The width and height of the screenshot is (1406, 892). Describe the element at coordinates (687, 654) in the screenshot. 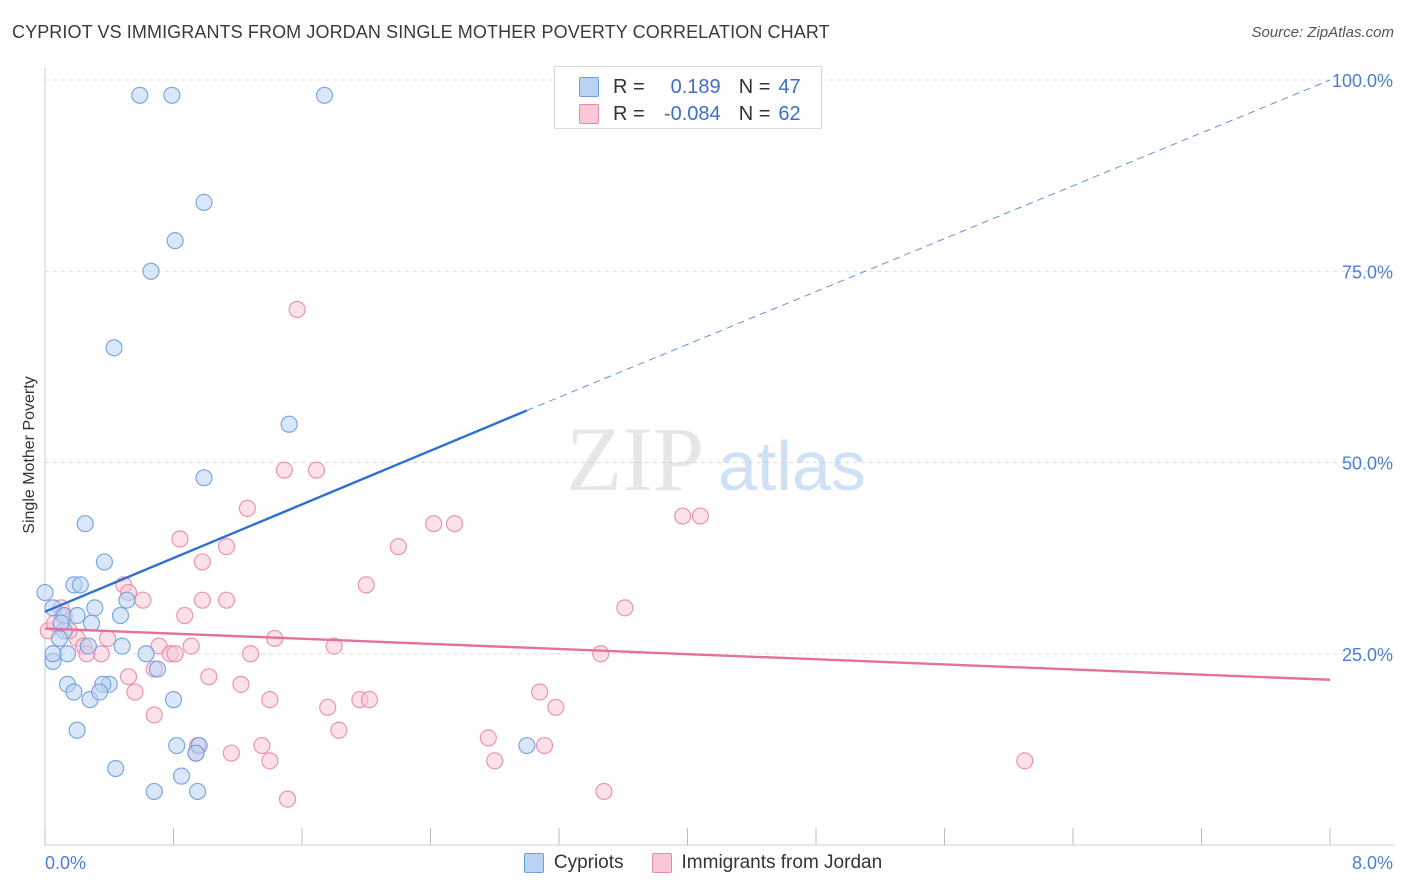

I see `jordan-trend-line` at that location.